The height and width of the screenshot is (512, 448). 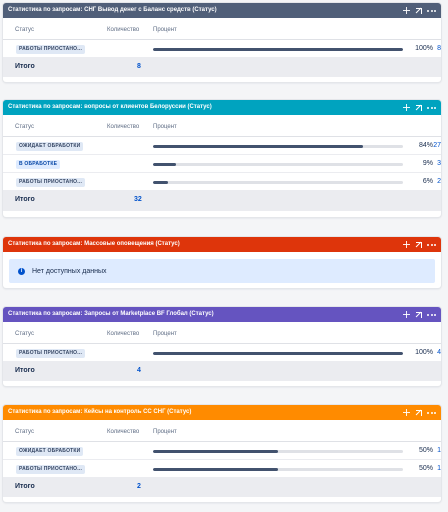 What do you see at coordinates (439, 352) in the screenshot?
I see `row-count-link: 4` at bounding box center [439, 352].